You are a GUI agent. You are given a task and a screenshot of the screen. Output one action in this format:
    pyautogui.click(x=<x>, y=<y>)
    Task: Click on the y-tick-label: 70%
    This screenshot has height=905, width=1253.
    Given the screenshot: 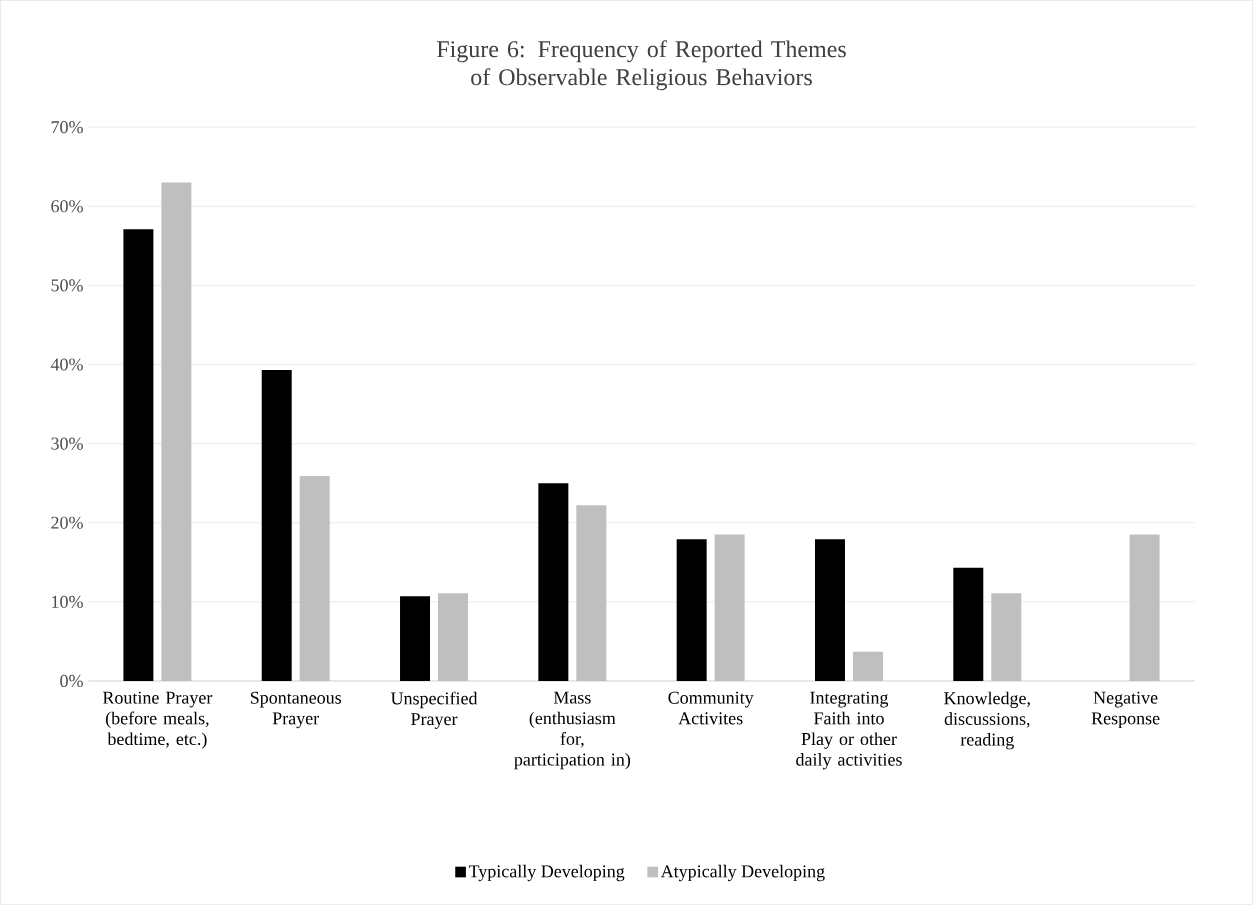 What is the action you would take?
    pyautogui.click(x=67, y=127)
    